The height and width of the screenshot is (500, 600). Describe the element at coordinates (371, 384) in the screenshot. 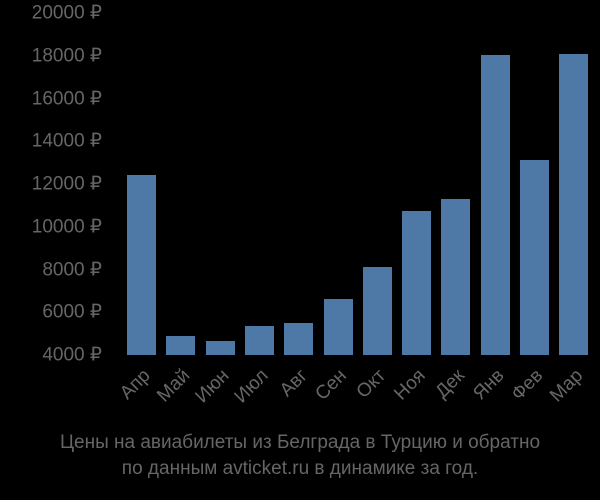

I see `x-tick-label: Окт` at that location.